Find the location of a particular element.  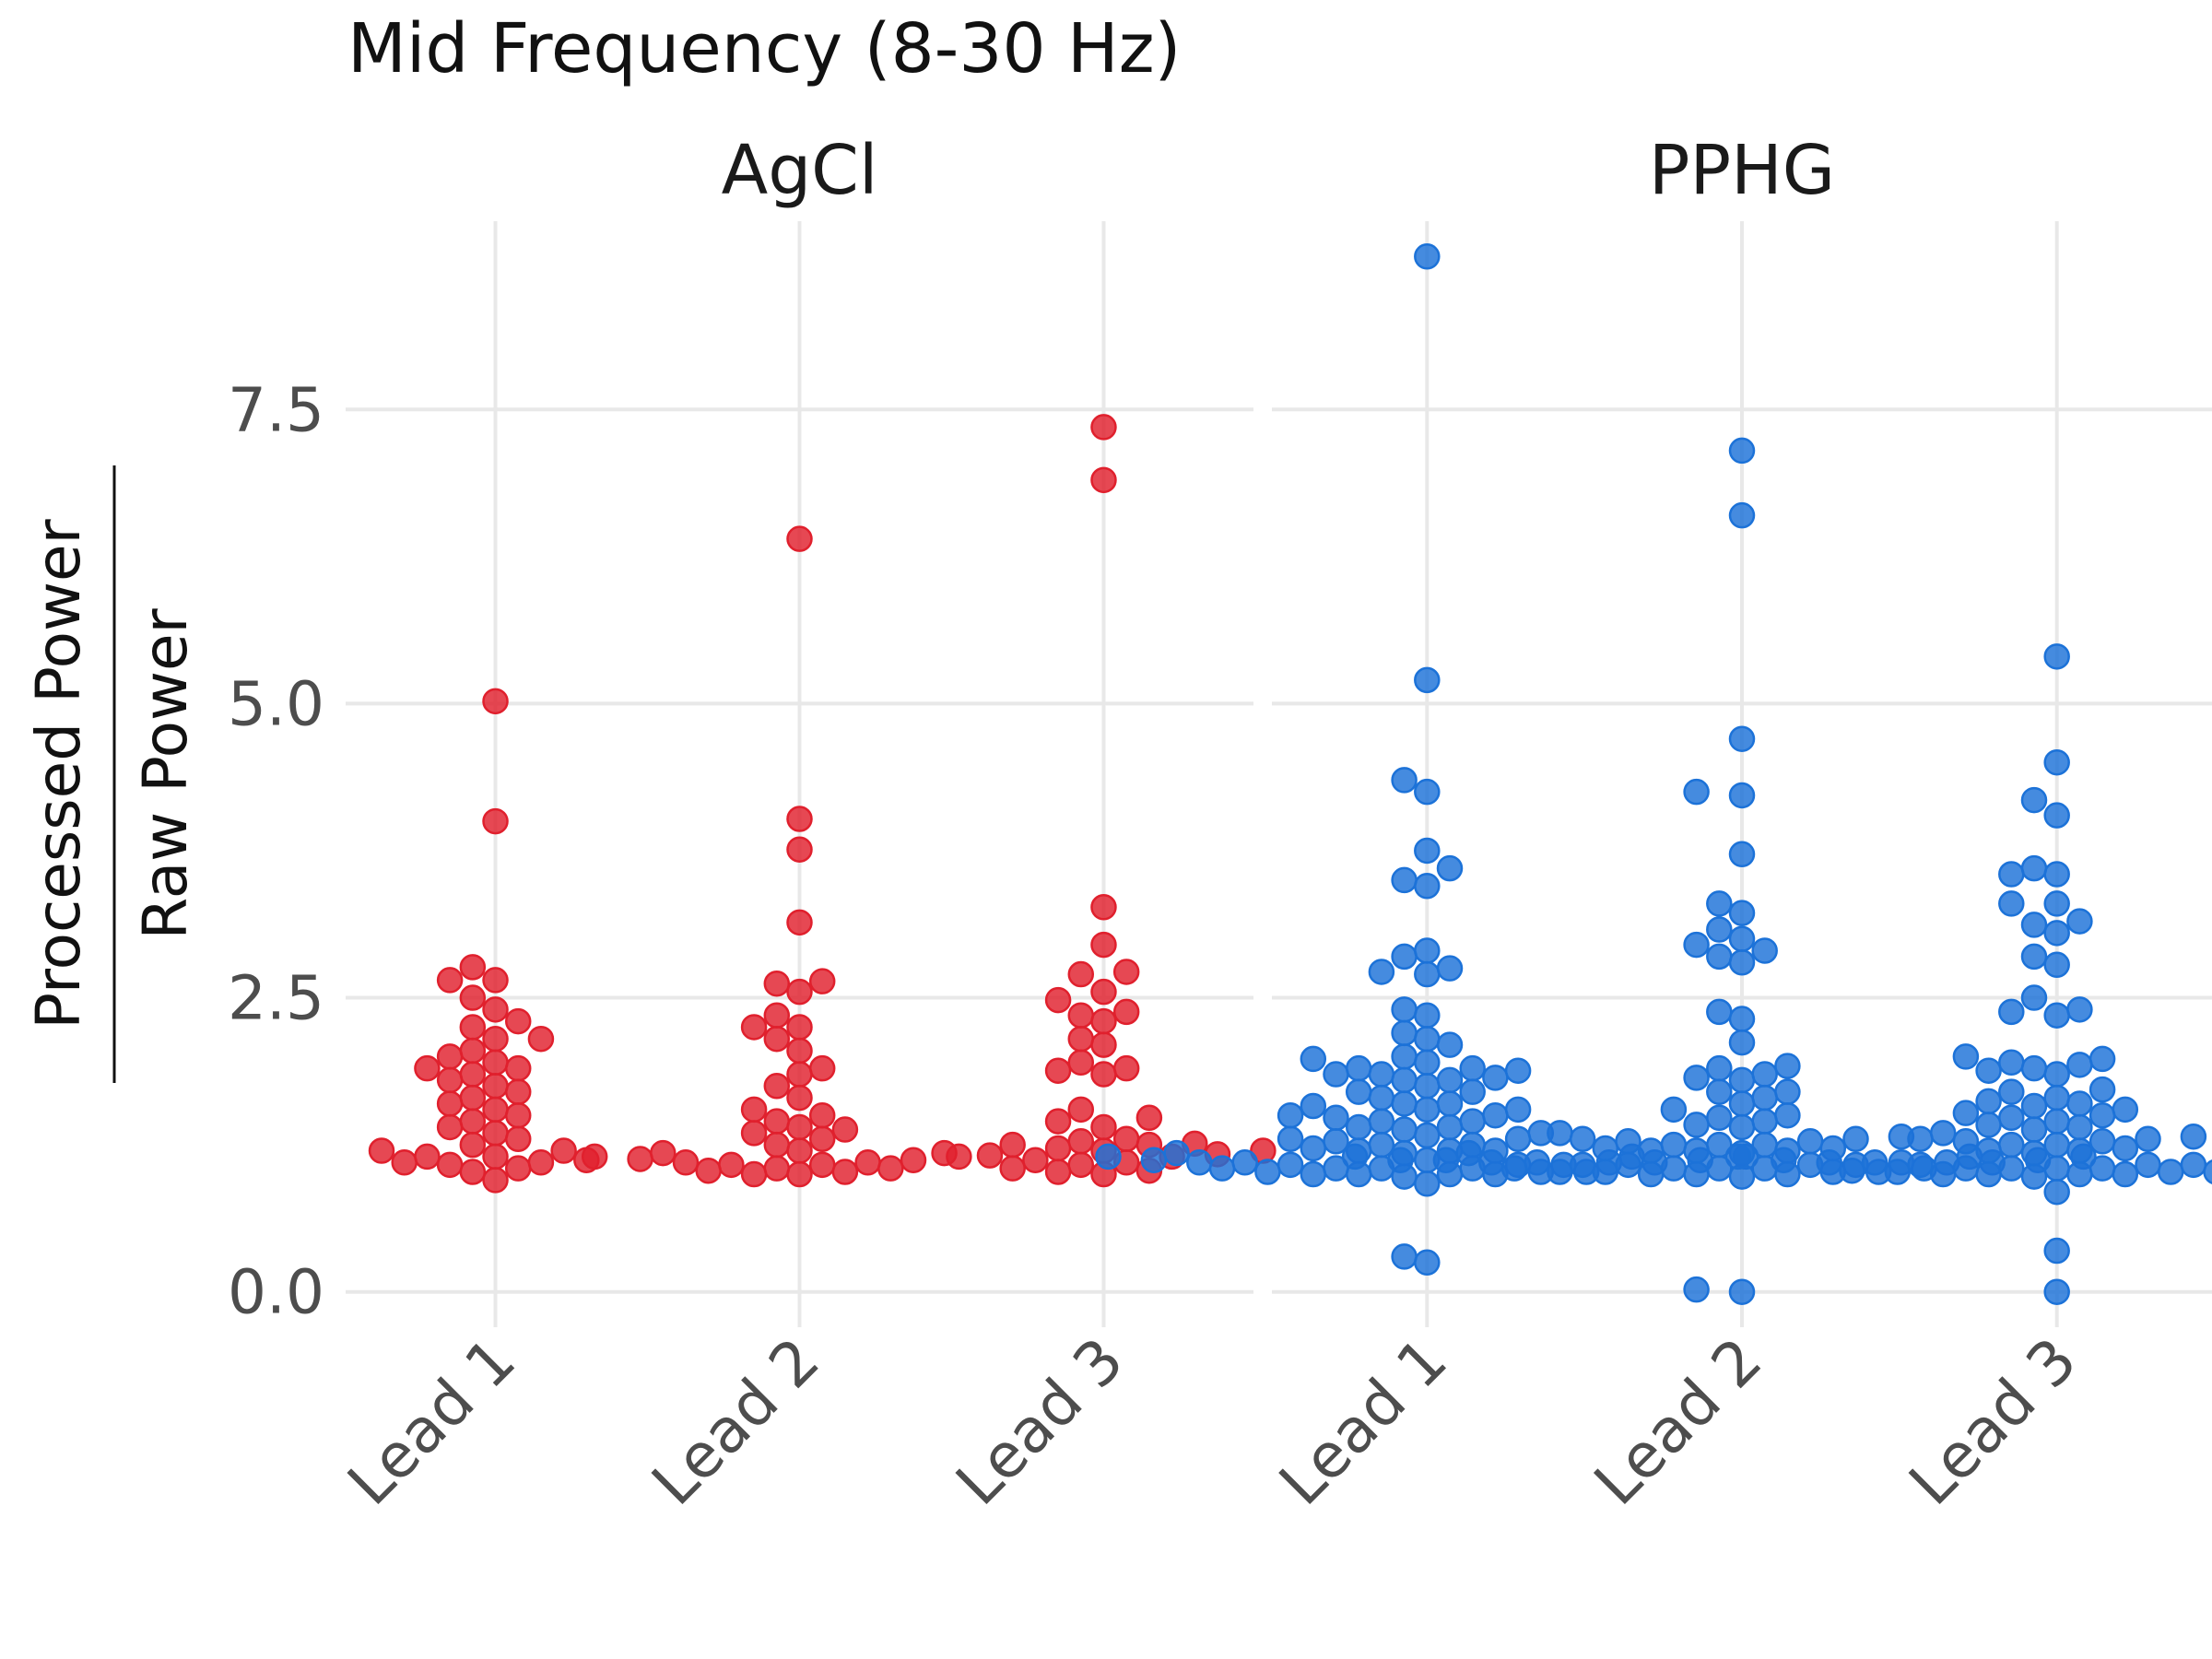

y-axis-label: Processed Power Raw Power is located at coordinates (112, 774).